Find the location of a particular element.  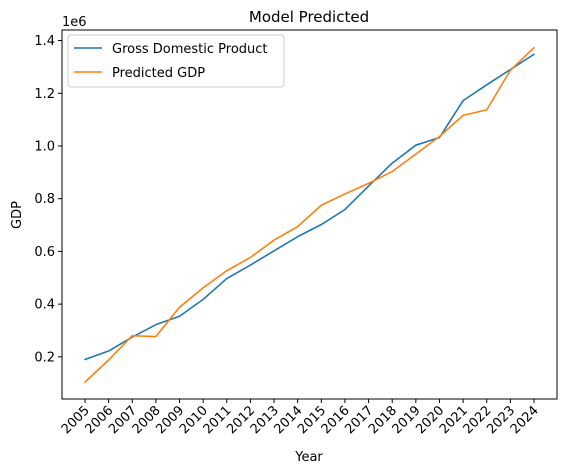

y-tick-label: 0.8 is located at coordinates (44, 199).